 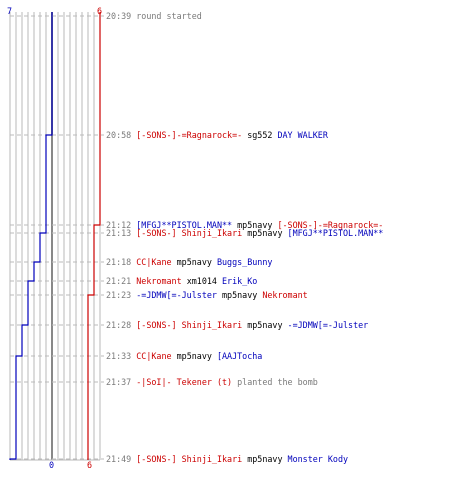 What do you see at coordinates (121, 295) in the screenshot?
I see `event-time: 21:23` at bounding box center [121, 295].